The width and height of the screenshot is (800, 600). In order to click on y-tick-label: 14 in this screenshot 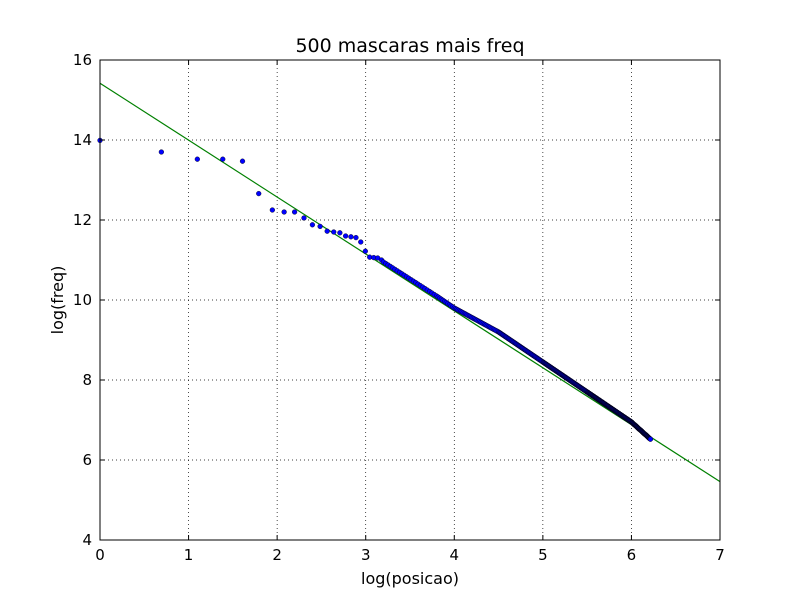, I will do `click(82, 140)`.